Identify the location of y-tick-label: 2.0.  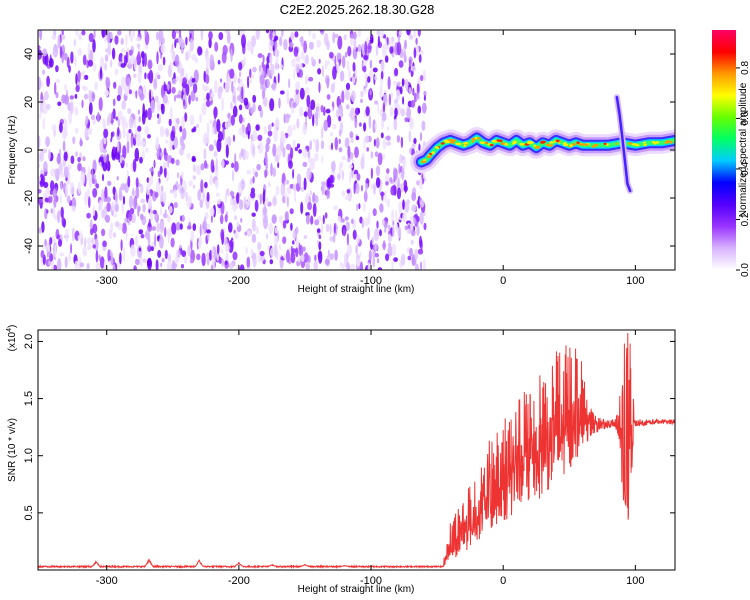
(29, 341).